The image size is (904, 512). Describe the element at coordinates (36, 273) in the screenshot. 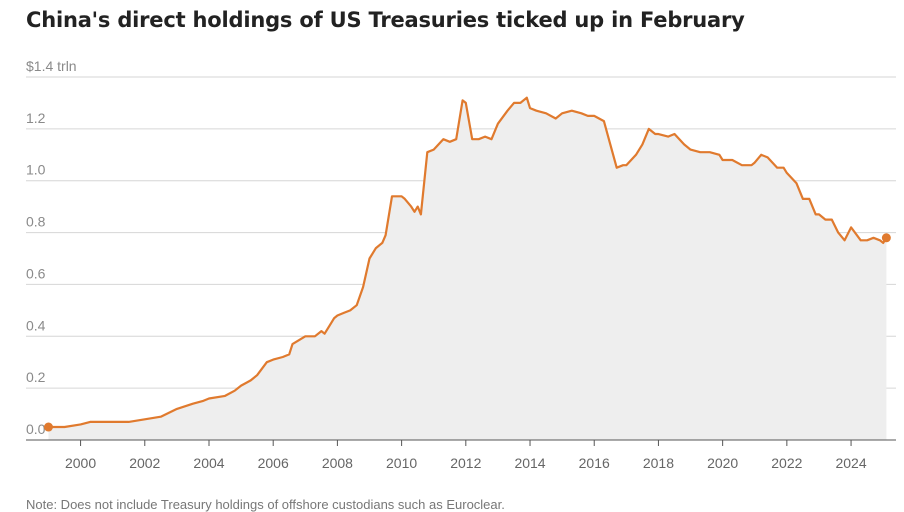

I see `y-tick-label: 0.6` at that location.